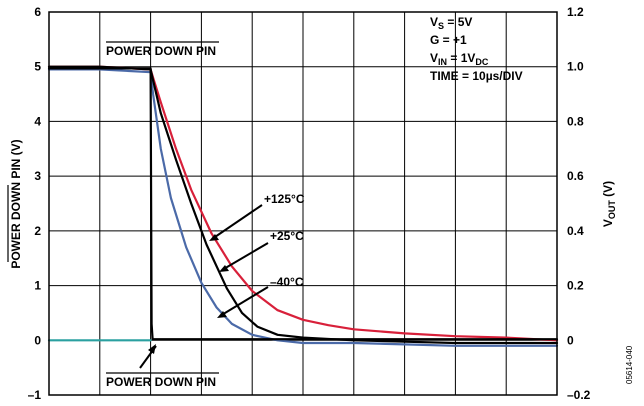  What do you see at coordinates (575, 286) in the screenshot?
I see `y-right-tick-label: 0.2` at bounding box center [575, 286].